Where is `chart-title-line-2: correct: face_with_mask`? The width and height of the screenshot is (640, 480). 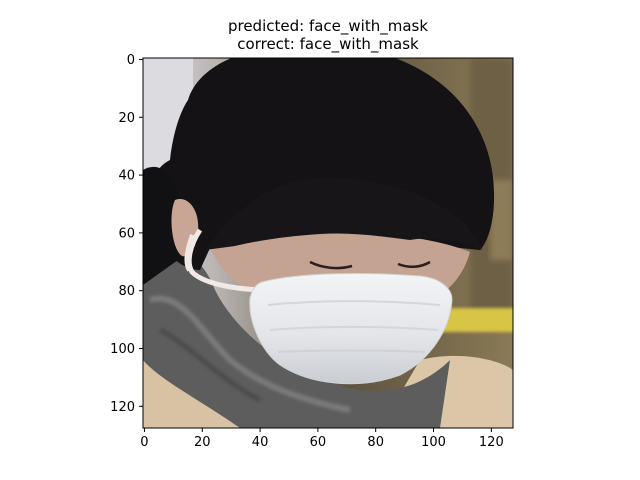
chart-title-line-2: correct: face_with_mask is located at coordinates (328, 44).